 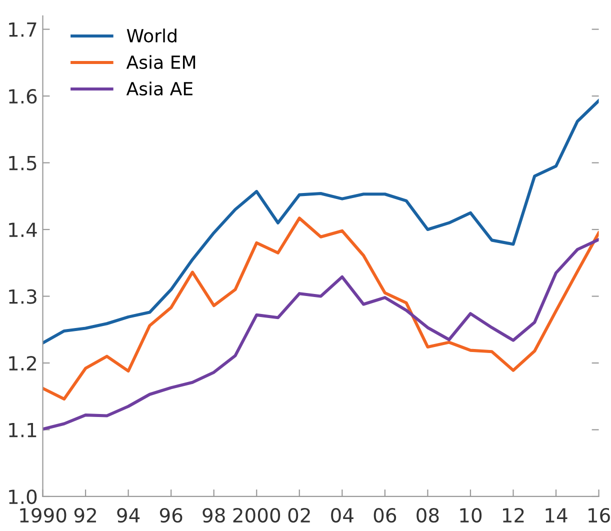 What do you see at coordinates (22, 430) in the screenshot?
I see `y-tick-label: 1.1` at bounding box center [22, 430].